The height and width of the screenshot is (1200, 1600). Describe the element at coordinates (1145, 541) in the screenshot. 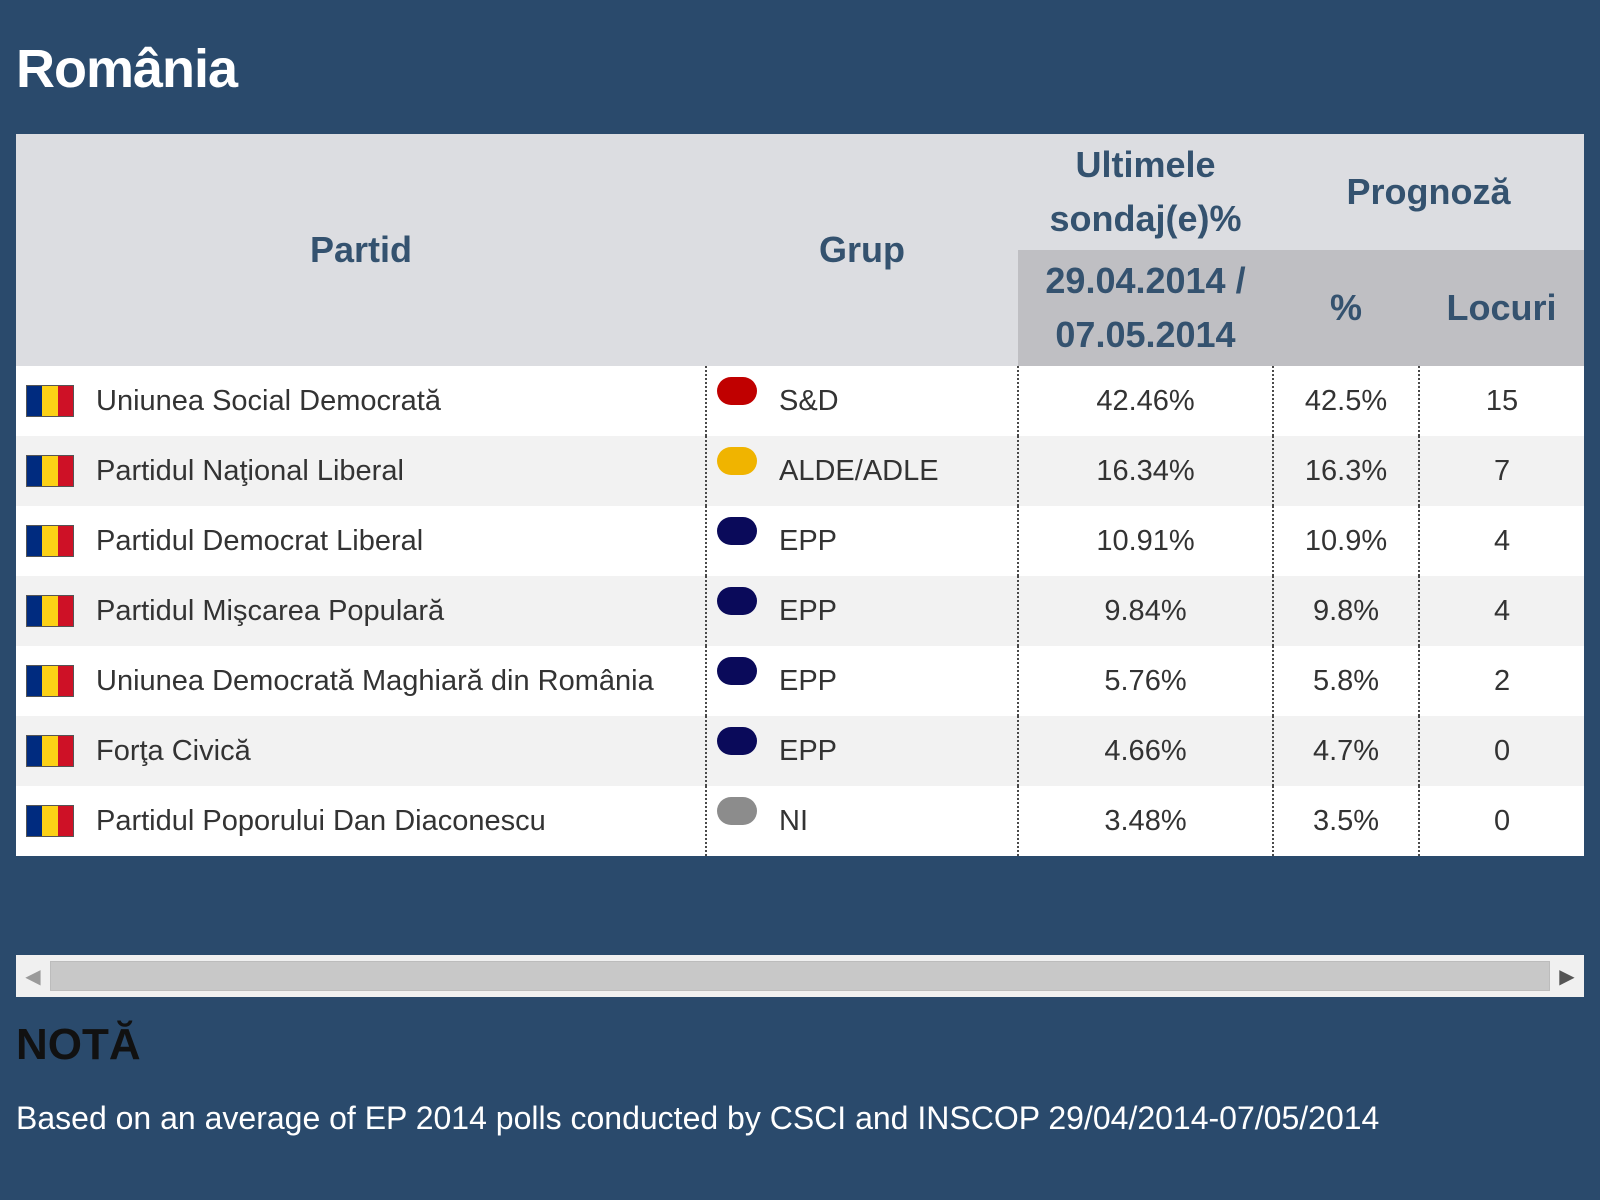

I see `poll-value: 10.91%` at that location.